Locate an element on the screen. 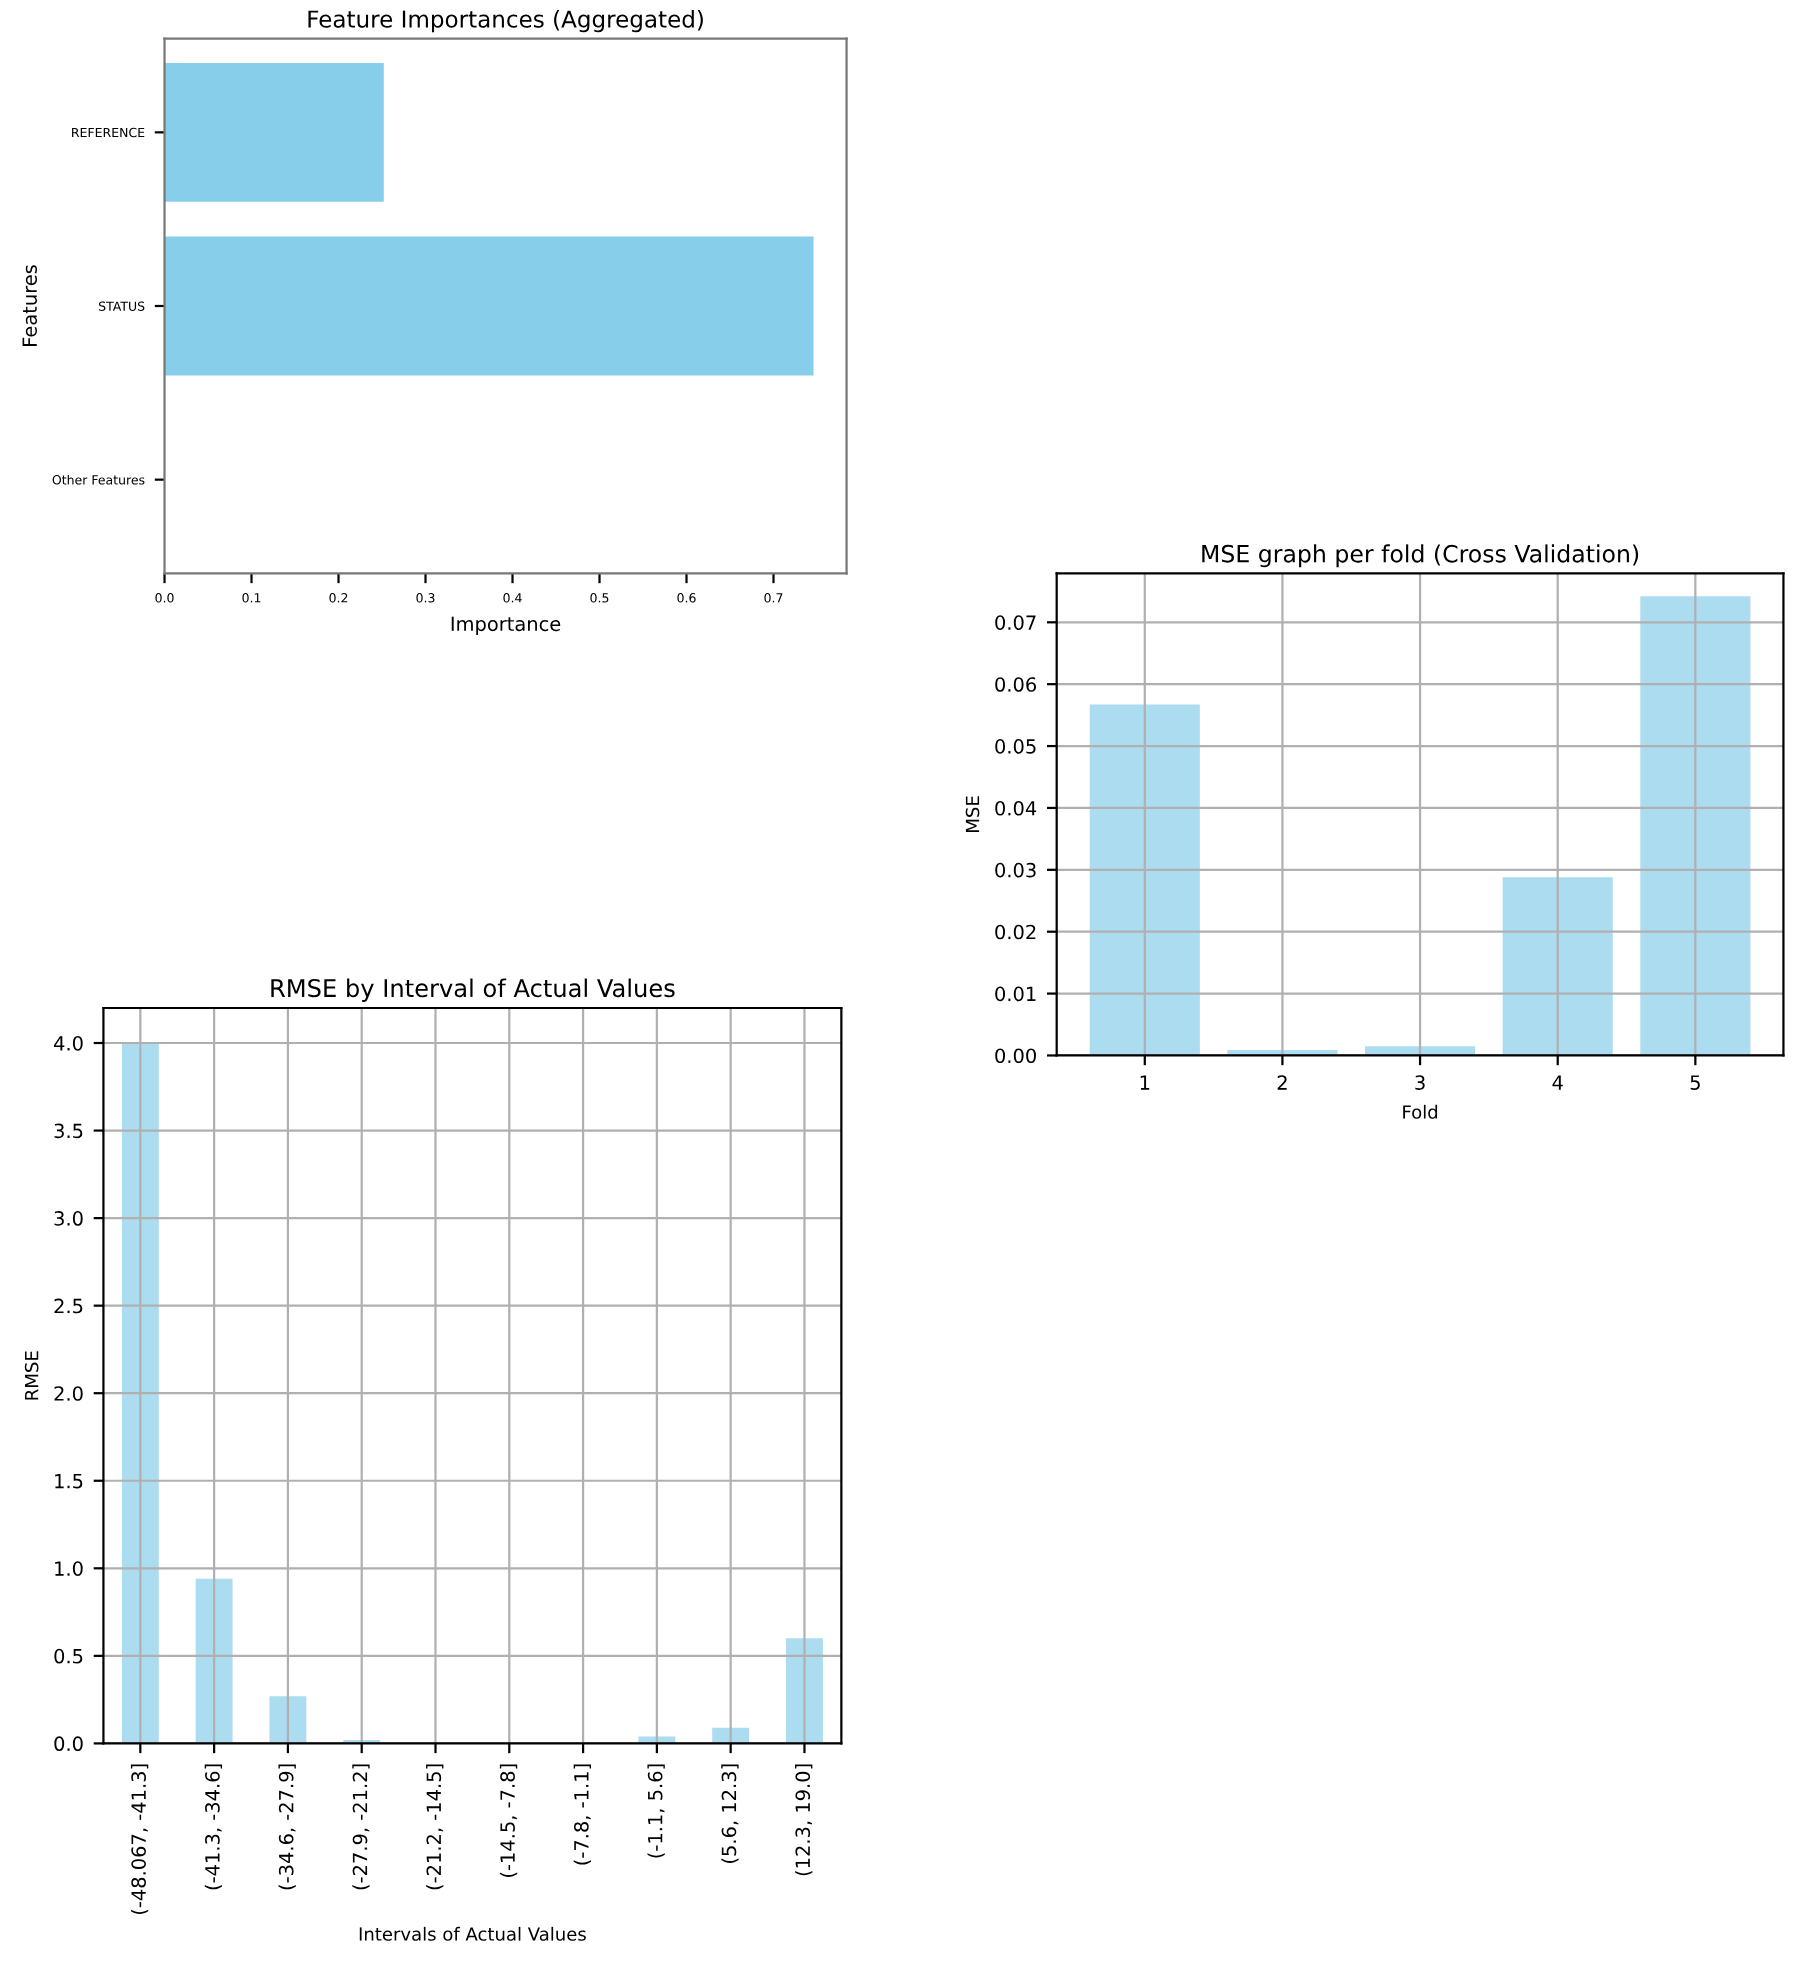  y-axis-title: Features is located at coordinates (29, 305).